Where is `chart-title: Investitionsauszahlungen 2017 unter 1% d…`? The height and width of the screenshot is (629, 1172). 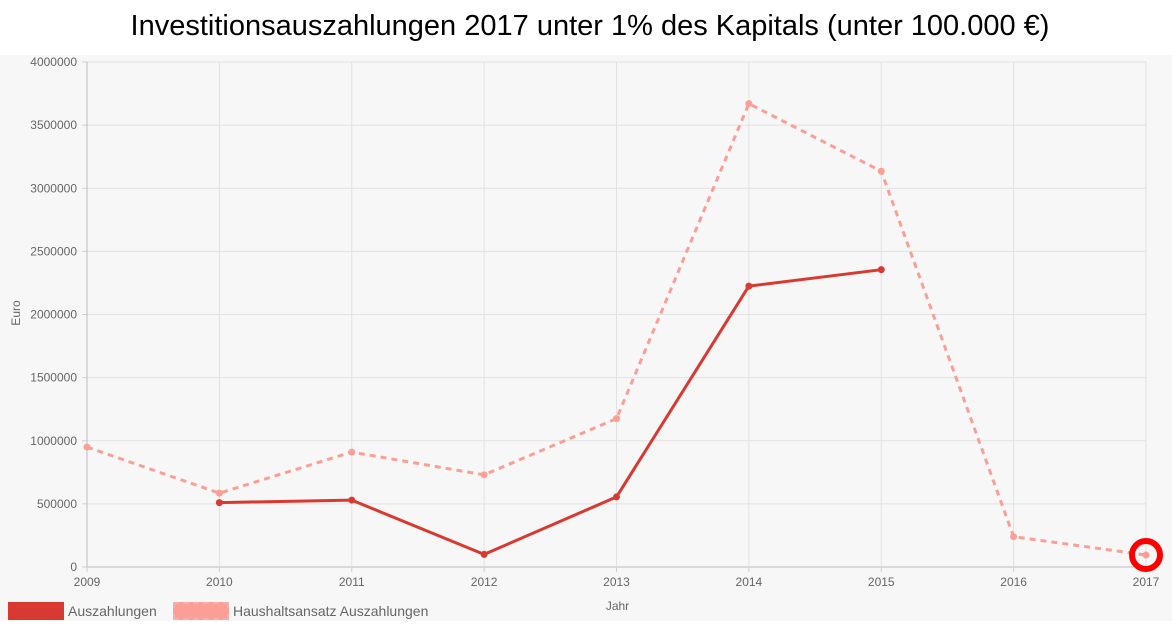 chart-title: Investitionsauszahlungen 2017 unter 1% d… is located at coordinates (590, 26).